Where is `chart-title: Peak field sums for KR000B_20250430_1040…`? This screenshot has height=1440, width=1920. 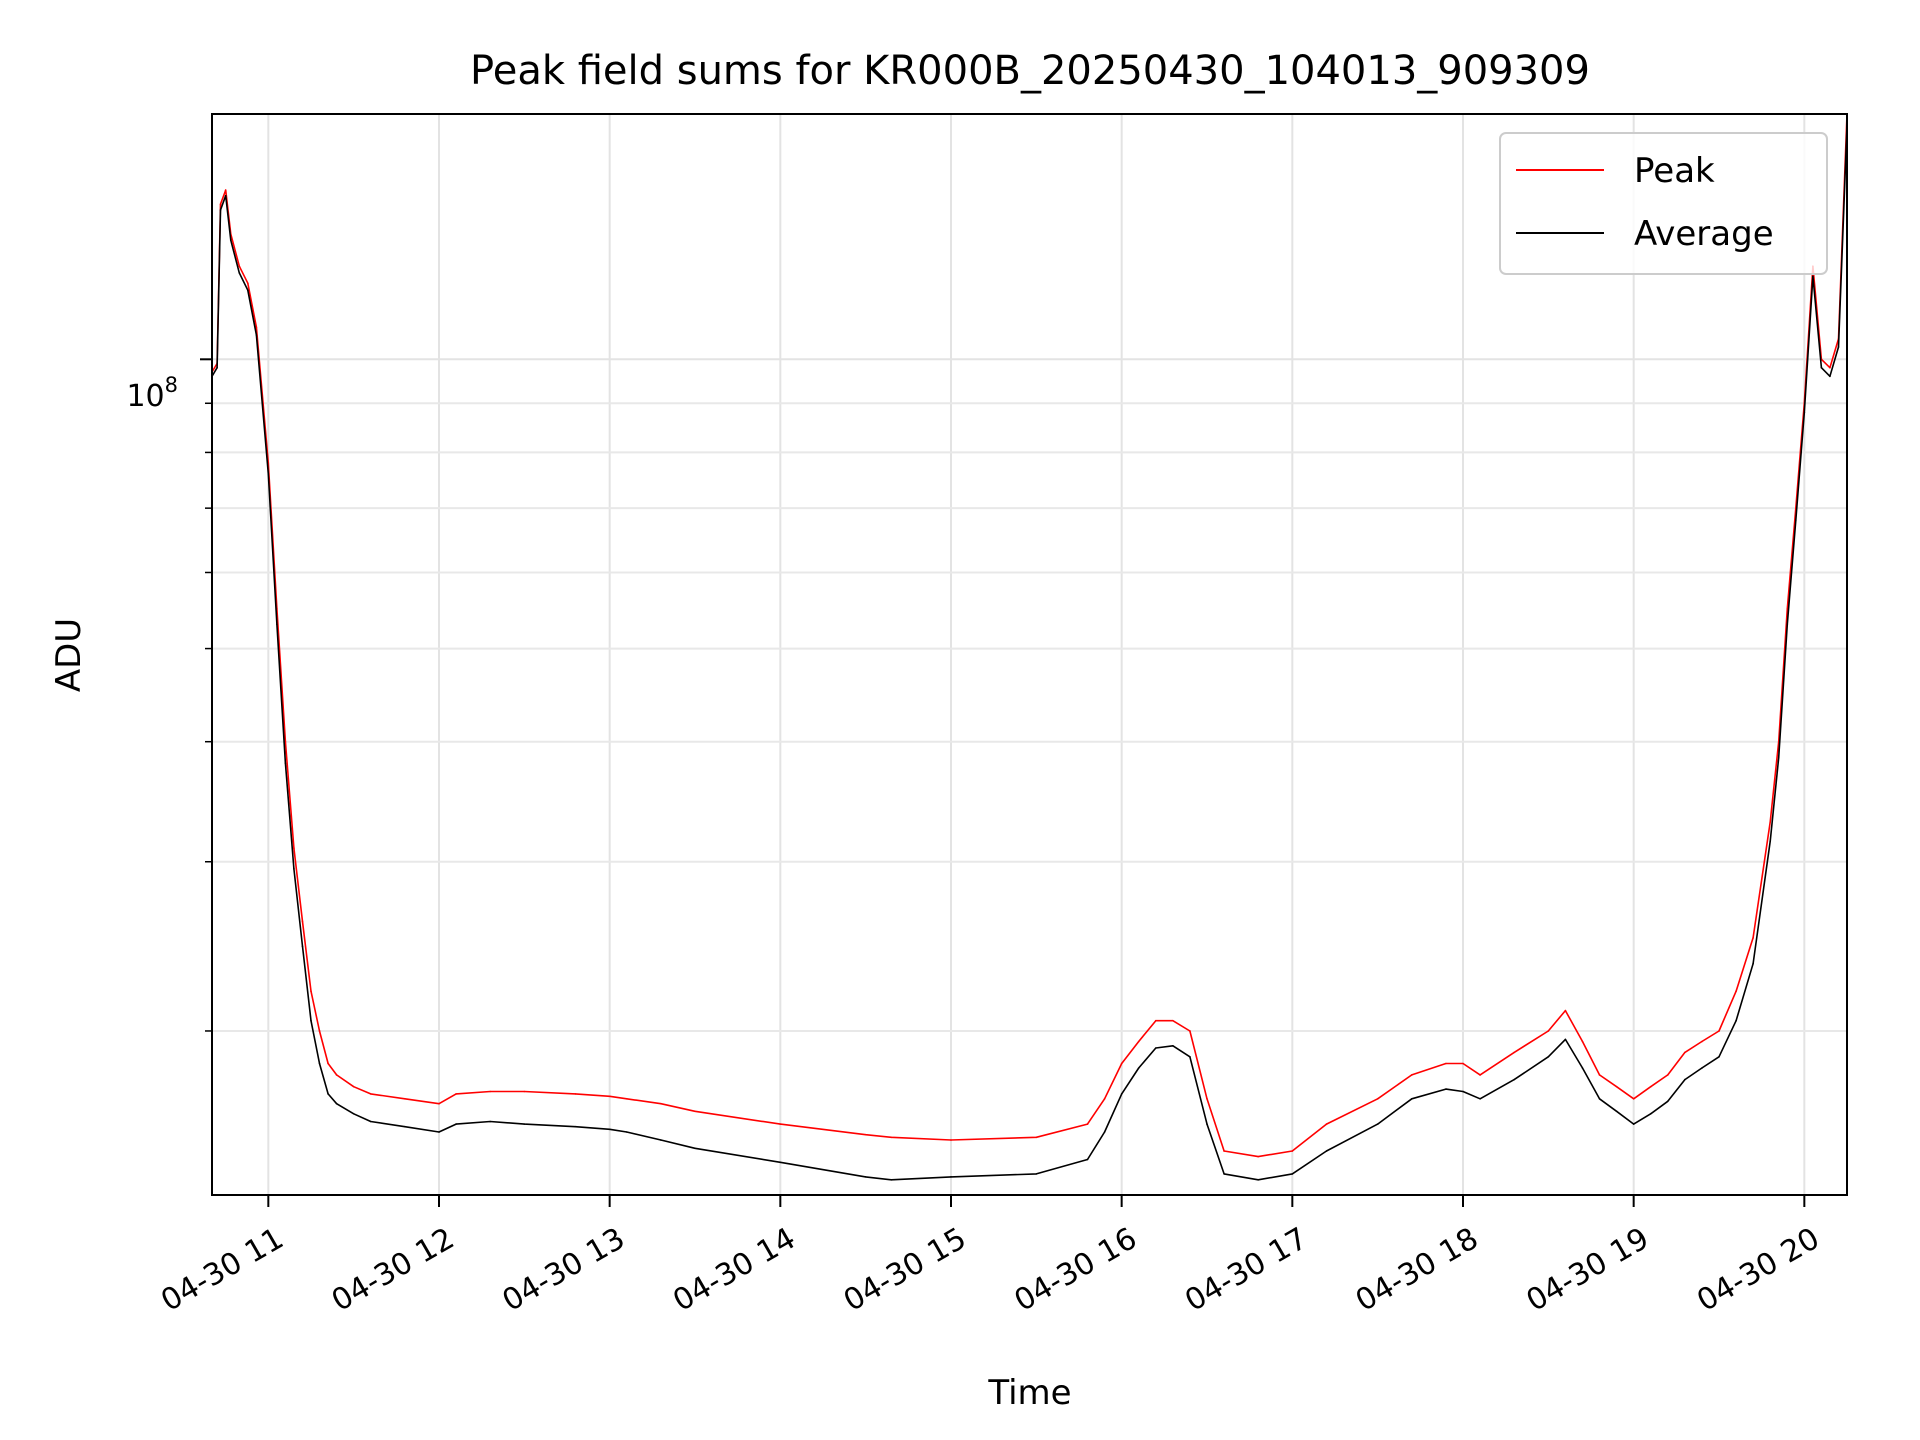
chart-title: Peak field sums for KR000B_20250430_1040… is located at coordinates (1030, 71).